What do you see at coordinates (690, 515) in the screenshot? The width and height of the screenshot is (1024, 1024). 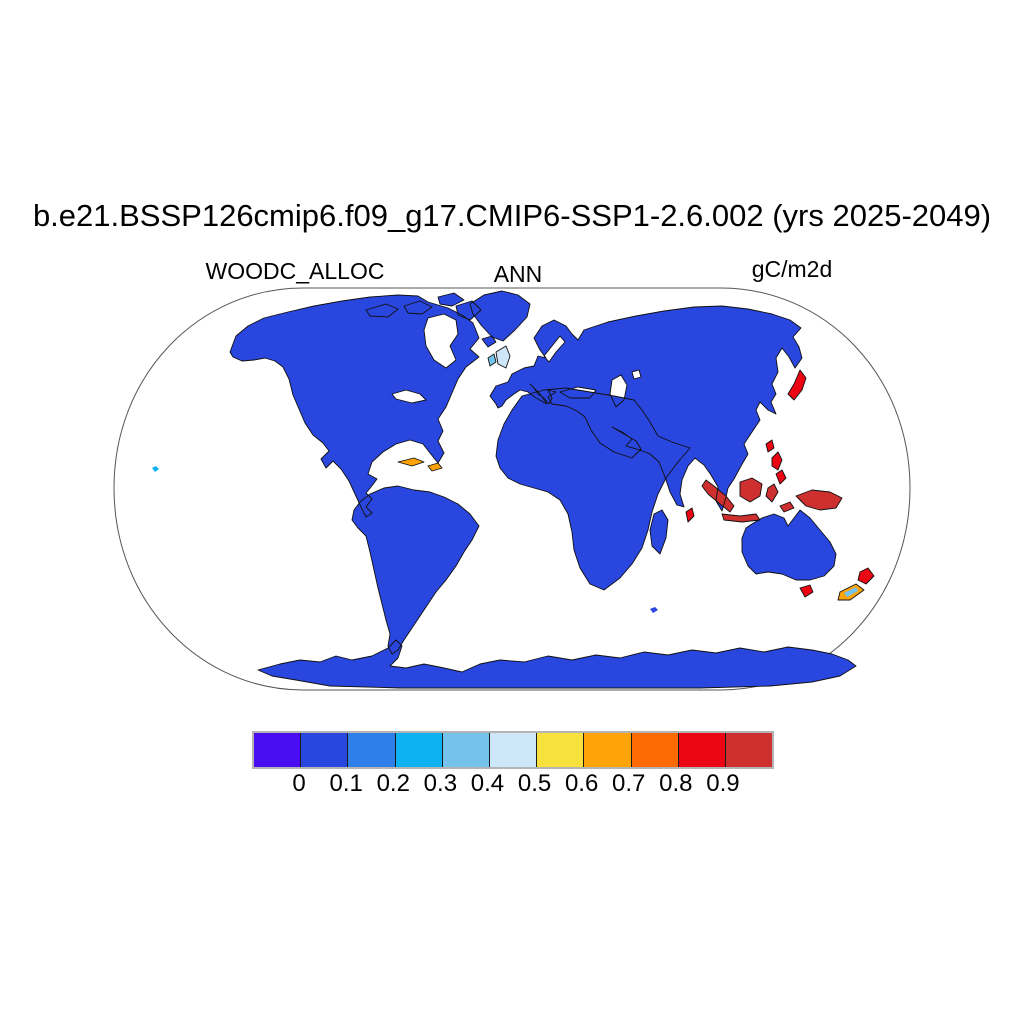 I see `sri-lanka` at bounding box center [690, 515].